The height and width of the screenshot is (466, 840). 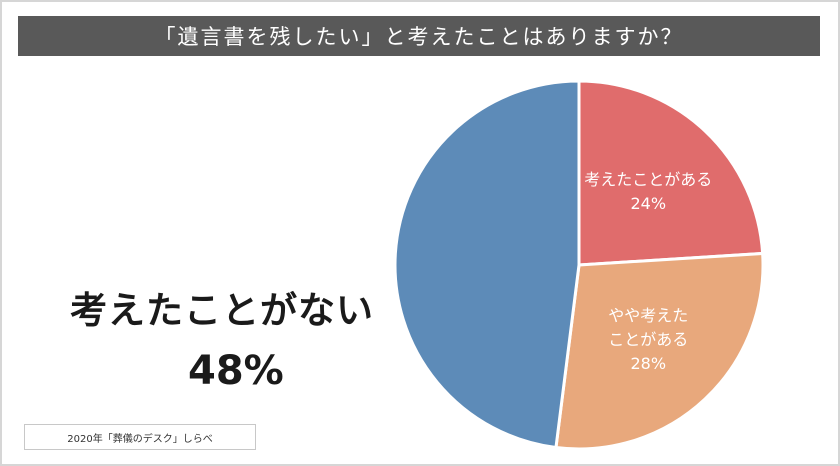 I want to click on slice-value-label: 24%, so click(x=648, y=203).